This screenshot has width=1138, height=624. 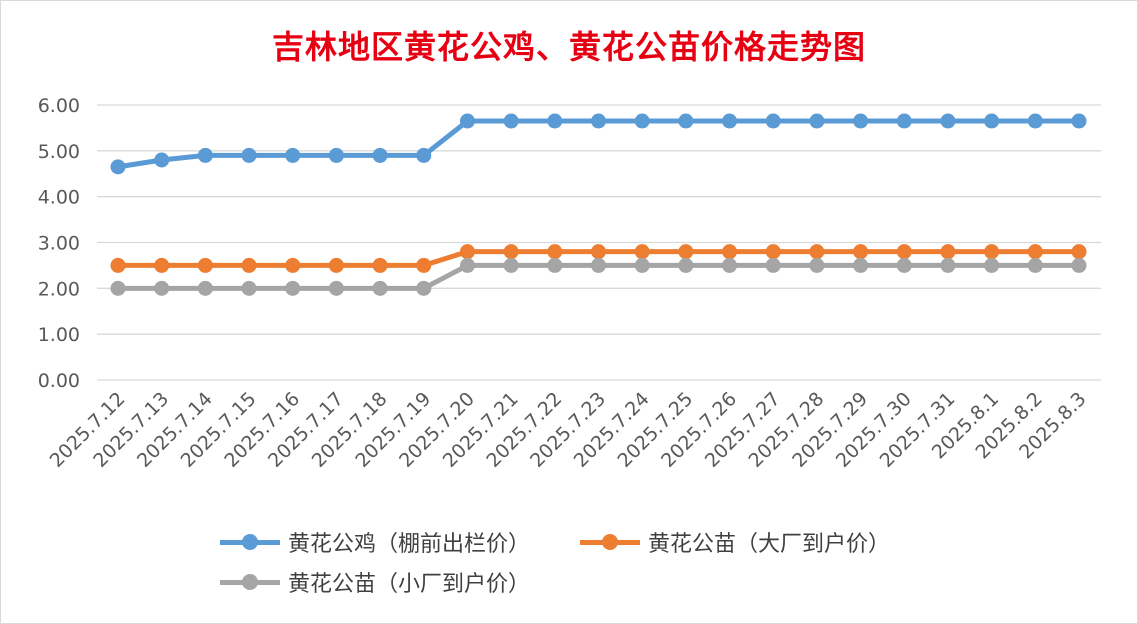 What do you see at coordinates (59, 106) in the screenshot?
I see `y-tick-label-6: 6.00` at bounding box center [59, 106].